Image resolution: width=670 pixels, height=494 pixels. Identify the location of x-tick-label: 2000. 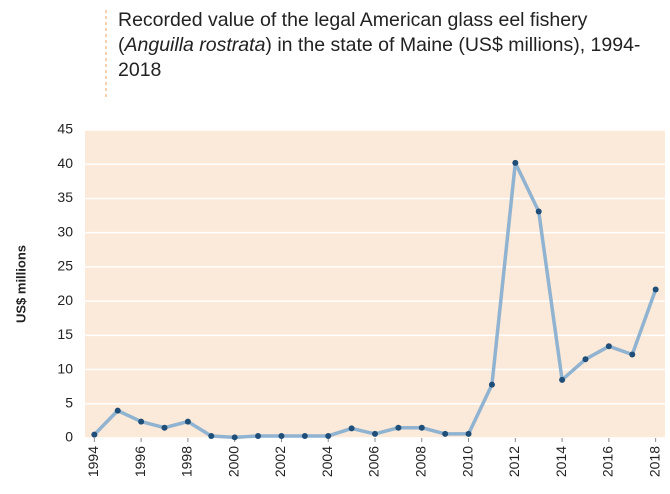
(233, 461).